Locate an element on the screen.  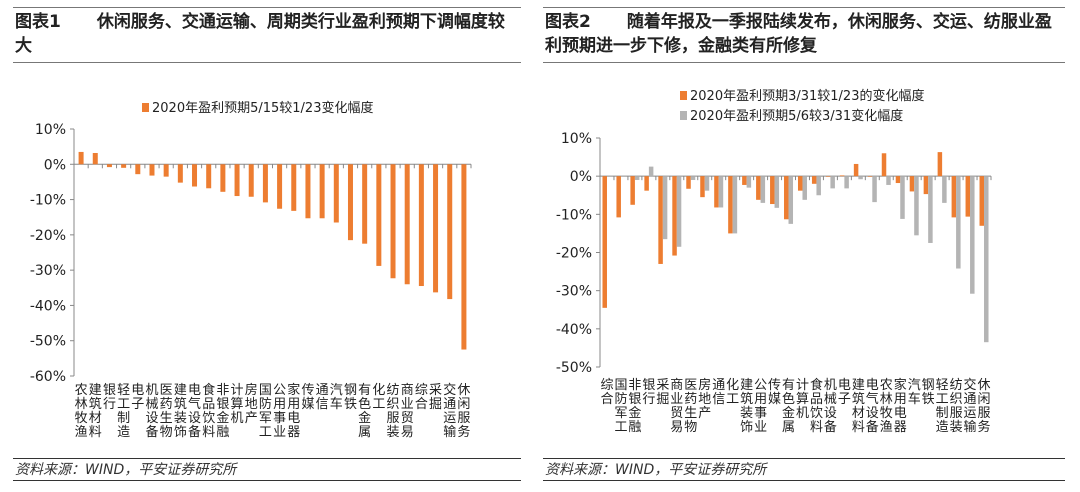
category-label: 行 is located at coordinates (648, 399).